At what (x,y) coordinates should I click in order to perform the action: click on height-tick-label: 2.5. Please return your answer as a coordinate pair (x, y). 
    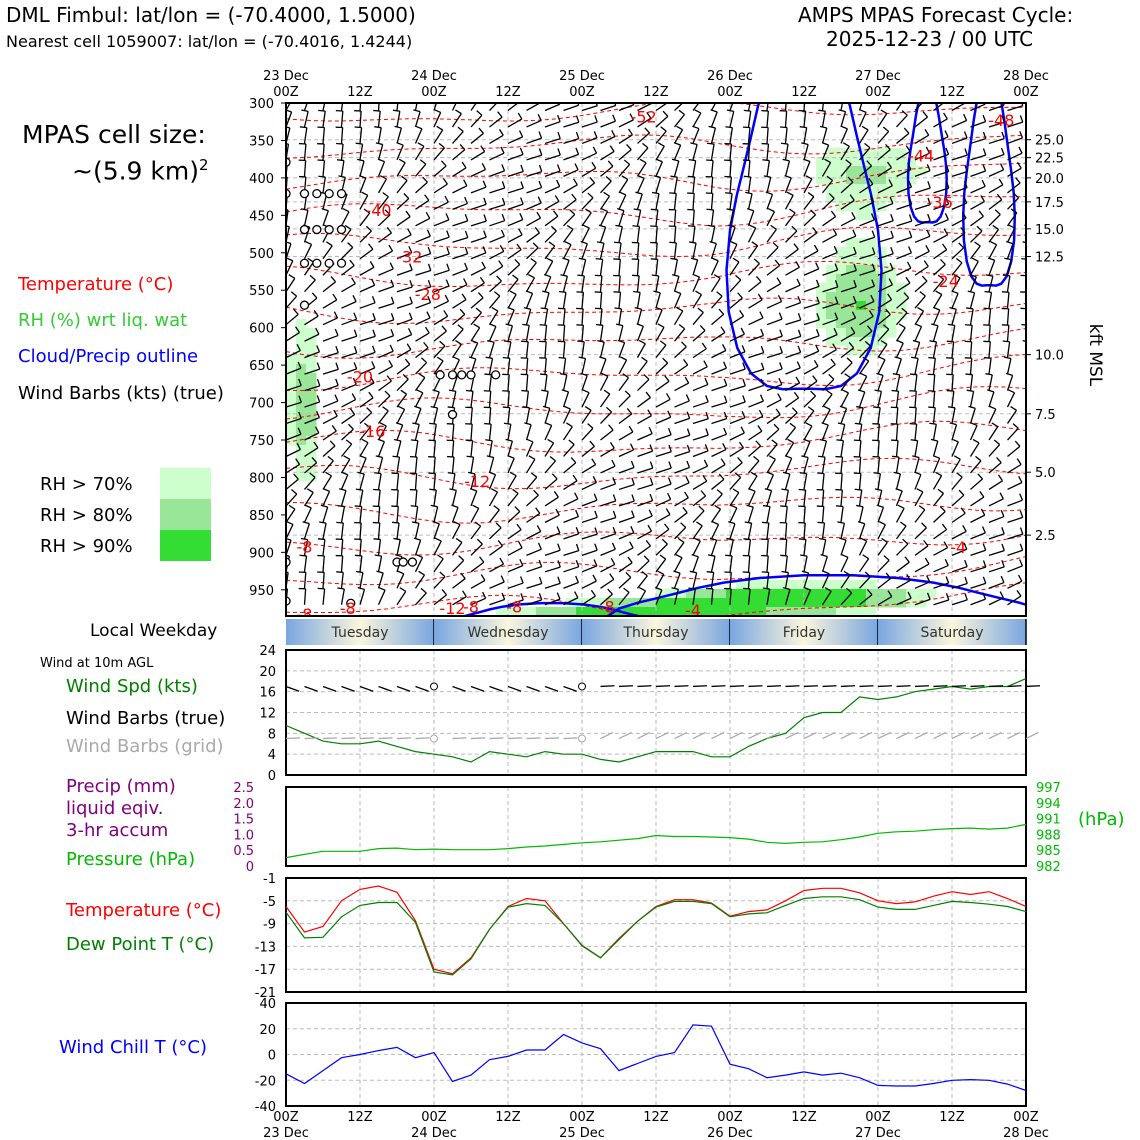
    Looking at the image, I should click on (1045, 536).